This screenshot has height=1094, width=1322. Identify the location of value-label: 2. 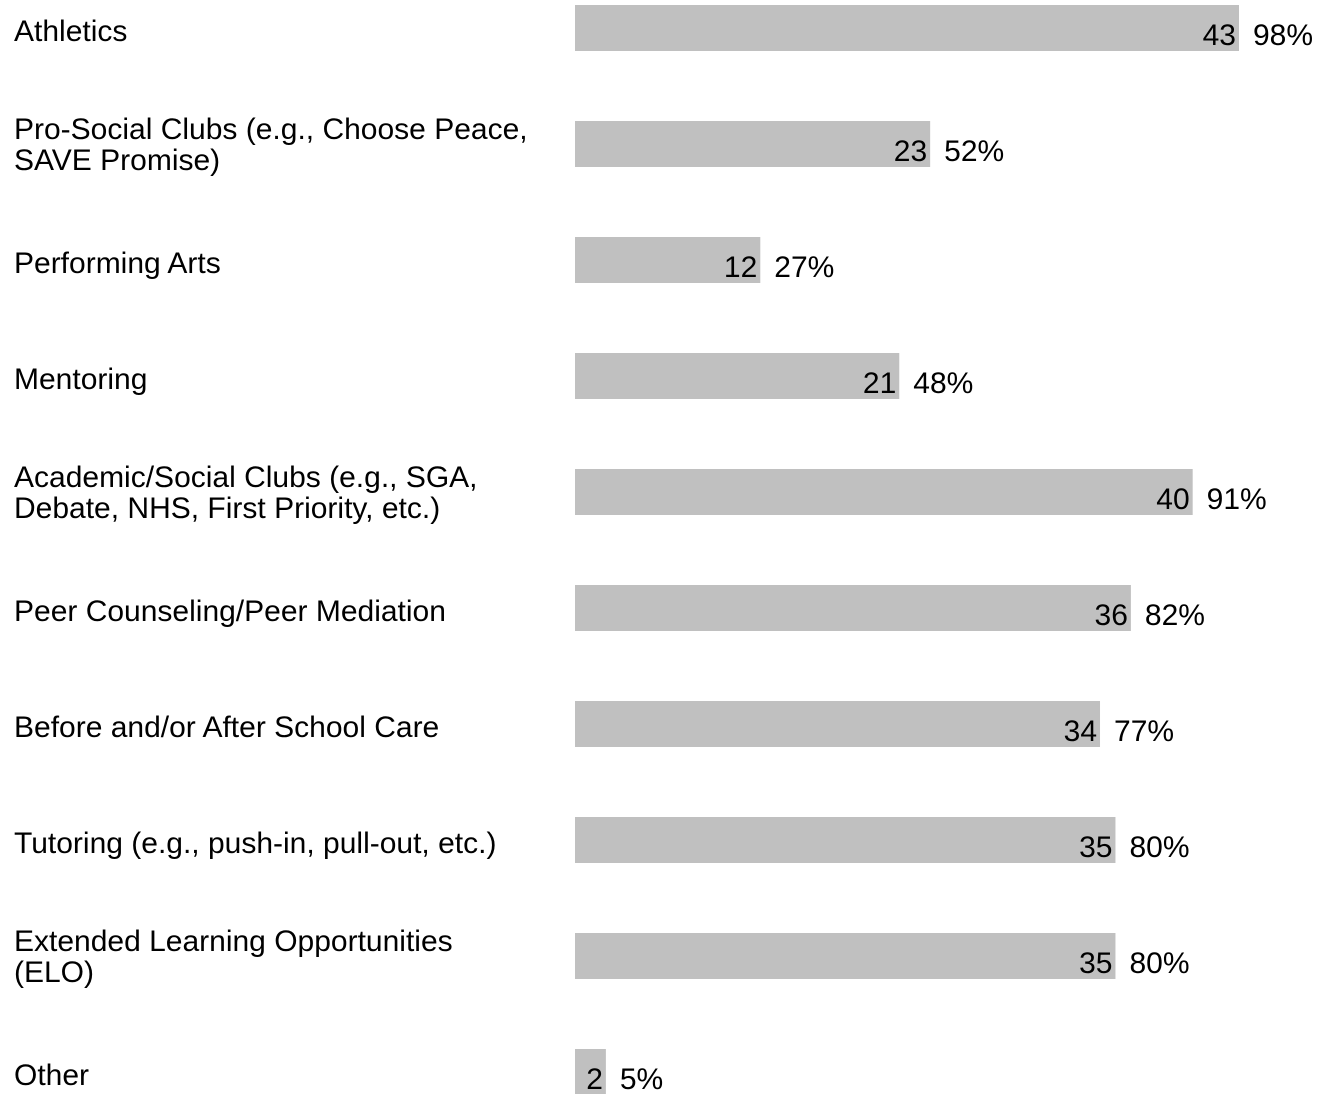
(594, 1078).